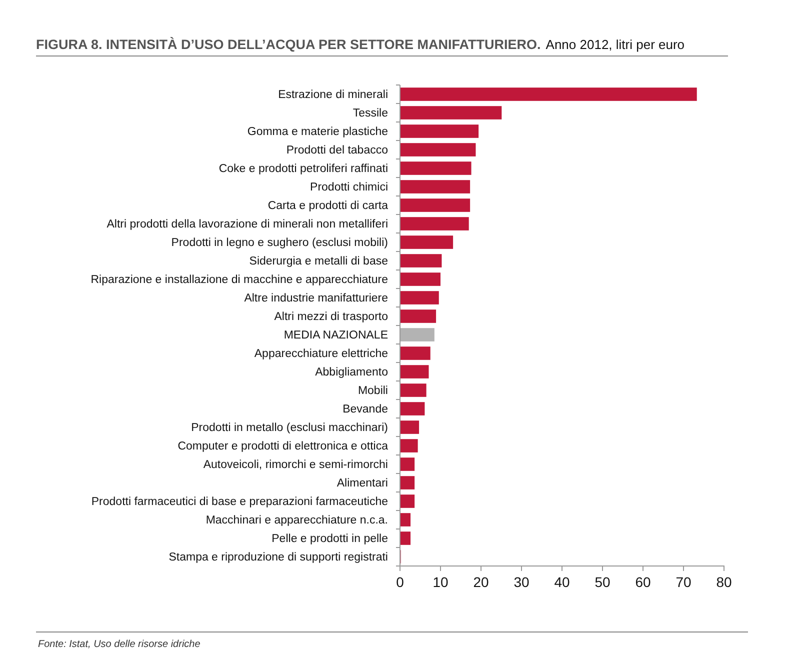 The height and width of the screenshot is (670, 803). What do you see at coordinates (278, 557) in the screenshot?
I see `y-tick-label: Stampa e riproduzione di supporti registrati` at bounding box center [278, 557].